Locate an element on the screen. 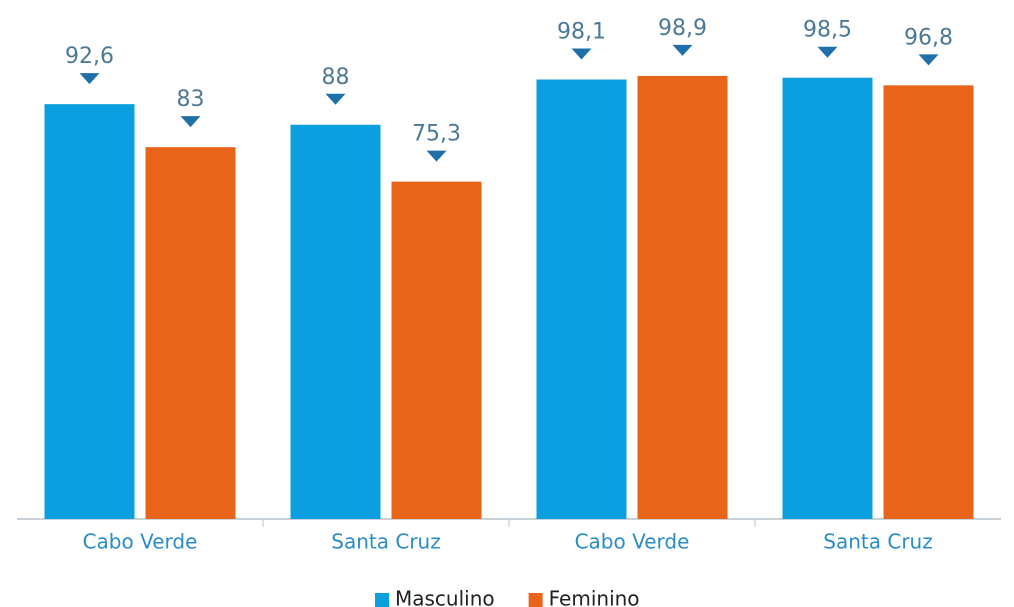 This screenshot has width=1014, height=607. value-label: 98,9 is located at coordinates (682, 28).